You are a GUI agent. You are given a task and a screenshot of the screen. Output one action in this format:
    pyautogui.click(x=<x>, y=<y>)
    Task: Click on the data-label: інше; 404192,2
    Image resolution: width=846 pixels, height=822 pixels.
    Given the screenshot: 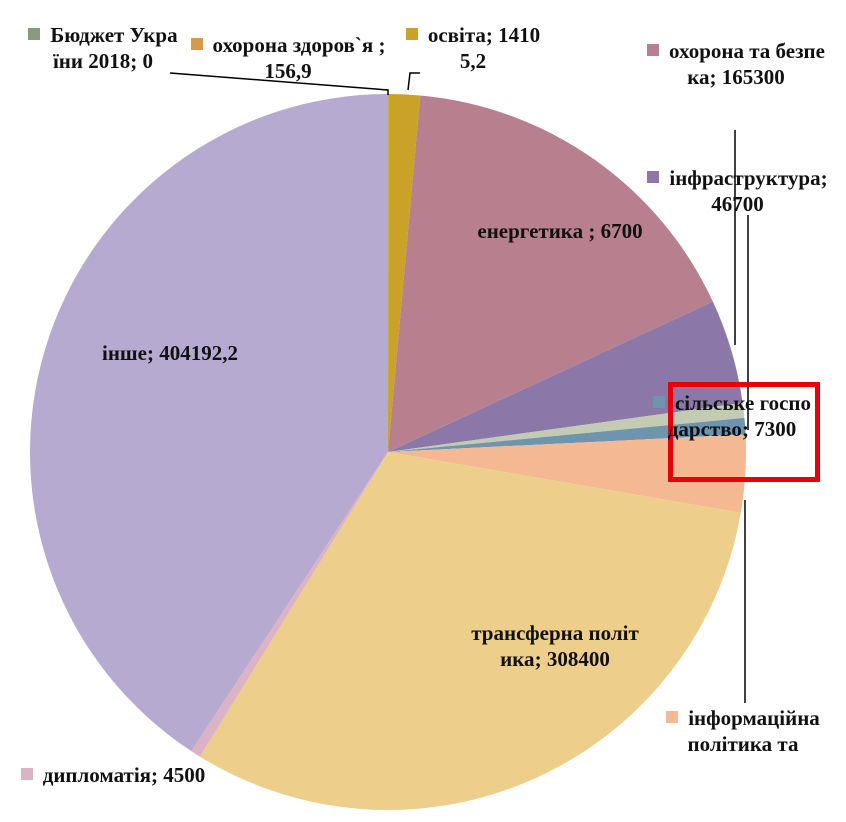 What is the action you would take?
    pyautogui.click(x=170, y=353)
    